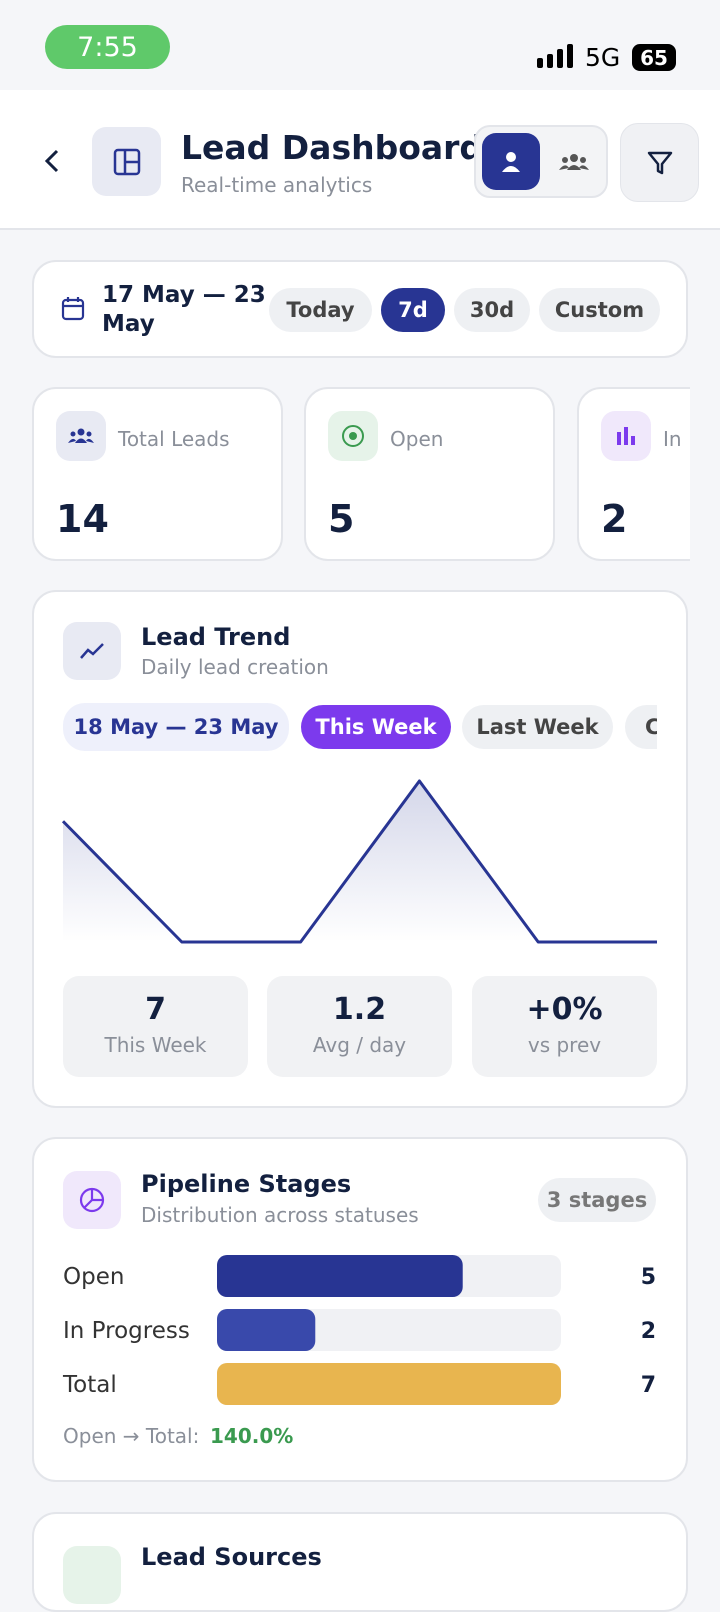  What do you see at coordinates (597, 1200) in the screenshot?
I see `stages-badge: 3 stages` at bounding box center [597, 1200].